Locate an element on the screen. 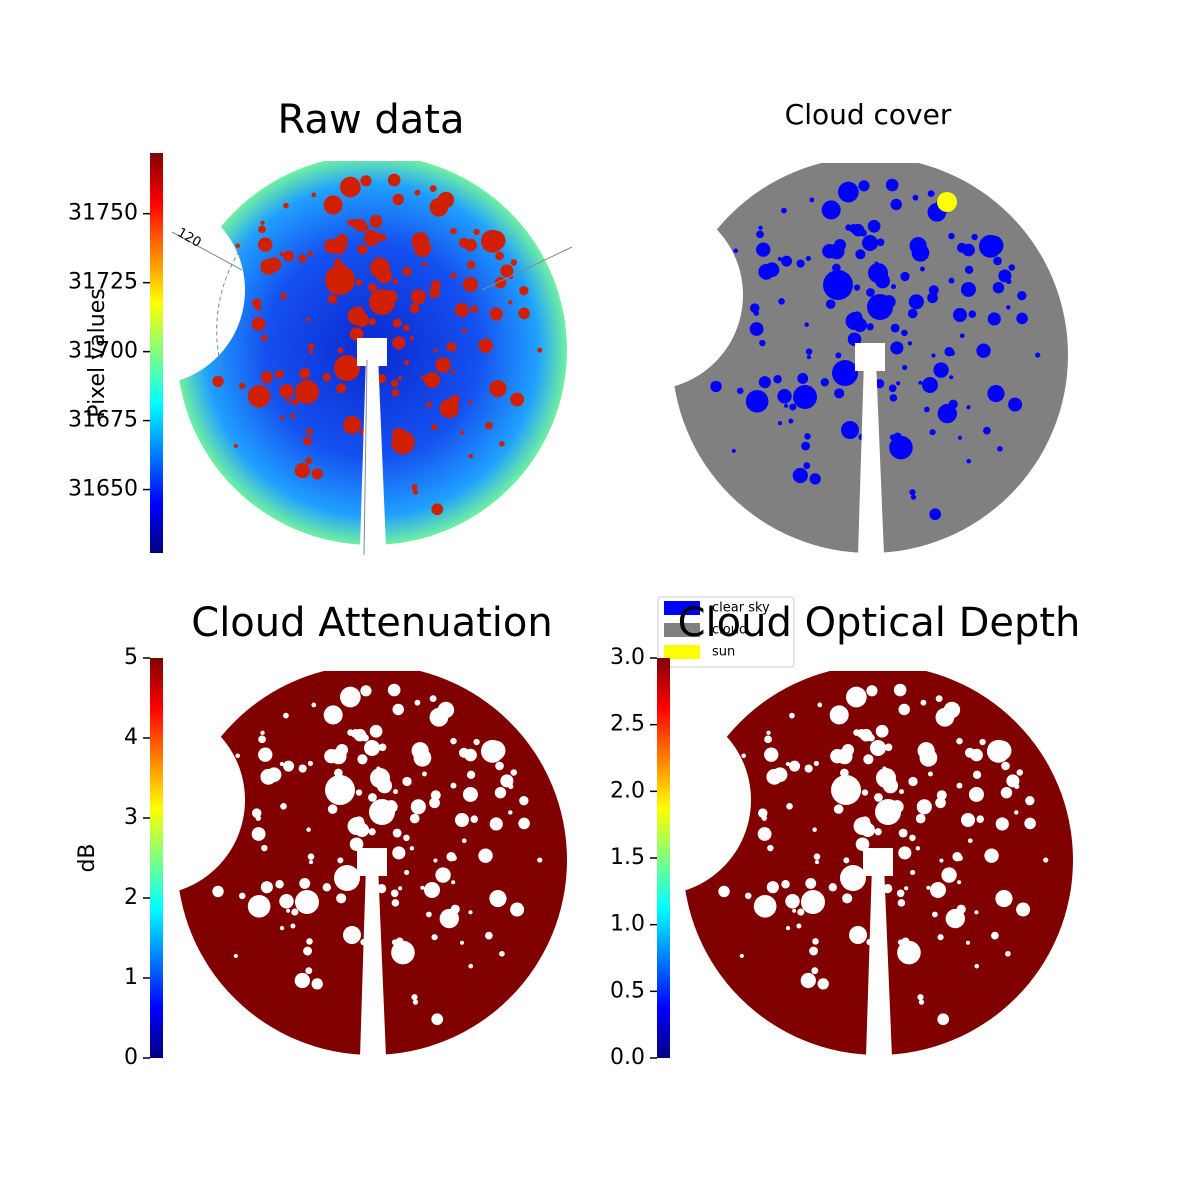 This screenshot has width=1200, height=1204. colorbar is located at coordinates (156, 353).